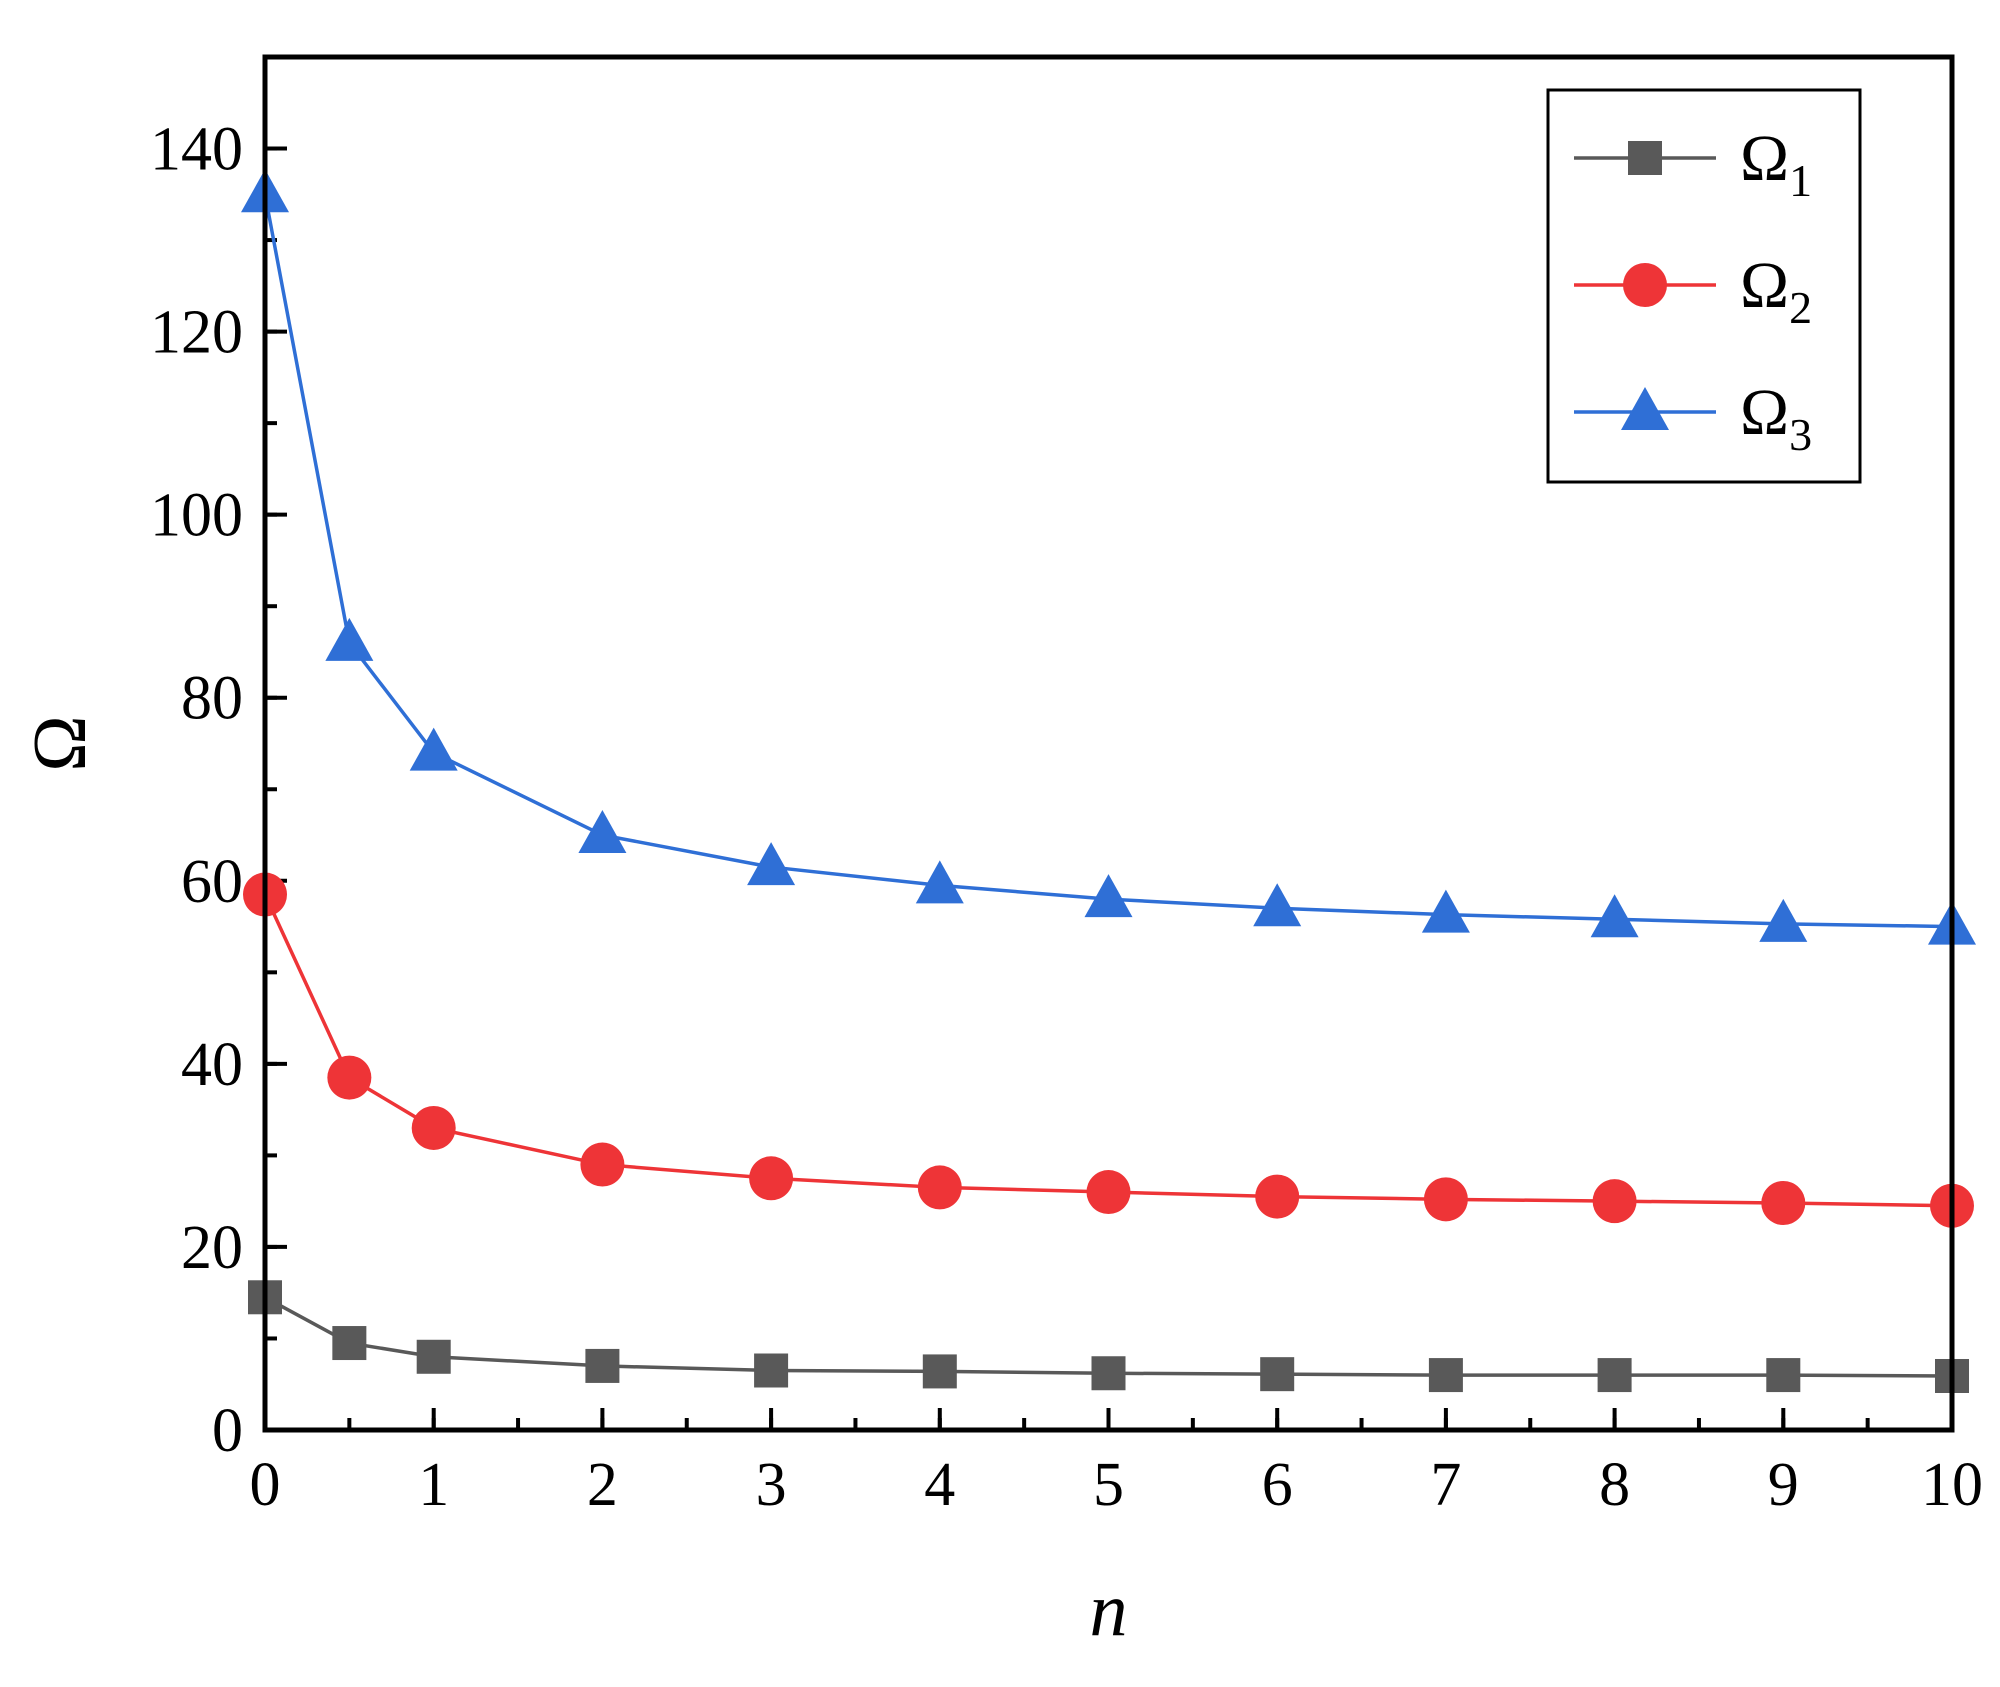  What do you see at coordinates (265, 1485) in the screenshot?
I see `x-tick-label: 0` at bounding box center [265, 1485].